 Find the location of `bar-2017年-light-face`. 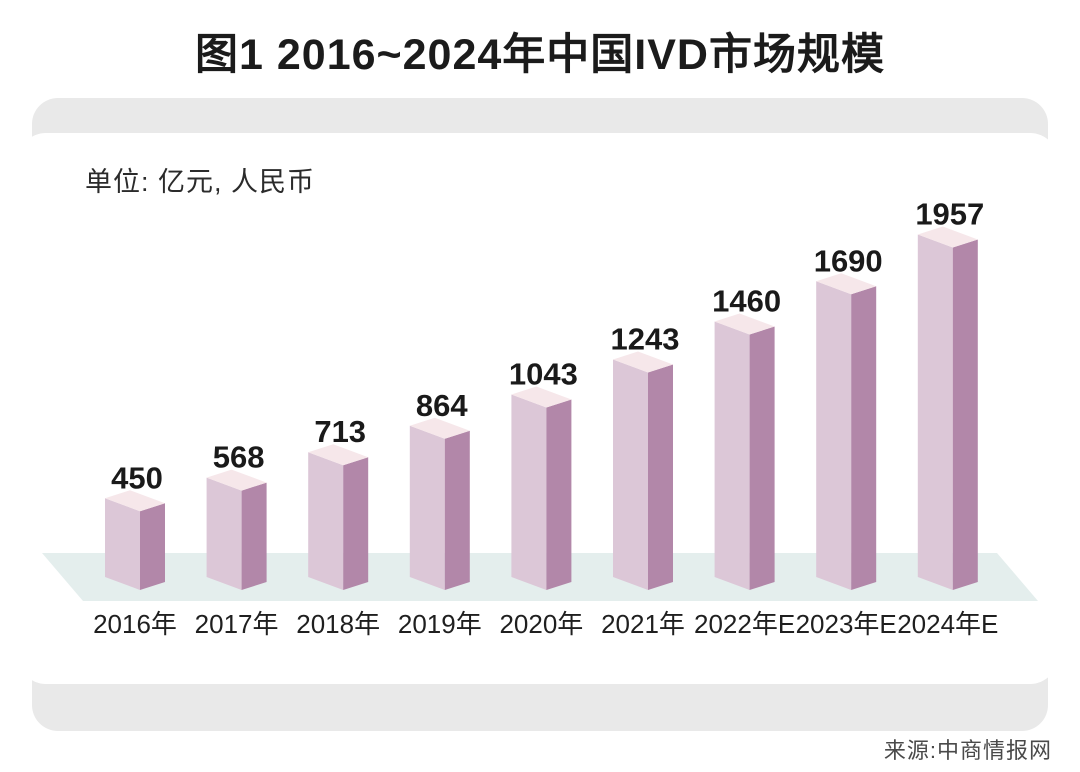

bar-2017年-light-face is located at coordinates (224, 533).